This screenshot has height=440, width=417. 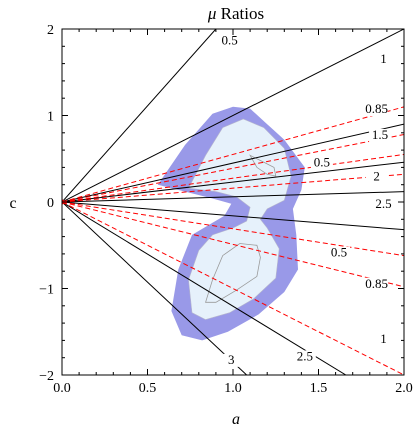 What do you see at coordinates (263, 165) in the screenshot?
I see `inner-contour-top` at bounding box center [263, 165].